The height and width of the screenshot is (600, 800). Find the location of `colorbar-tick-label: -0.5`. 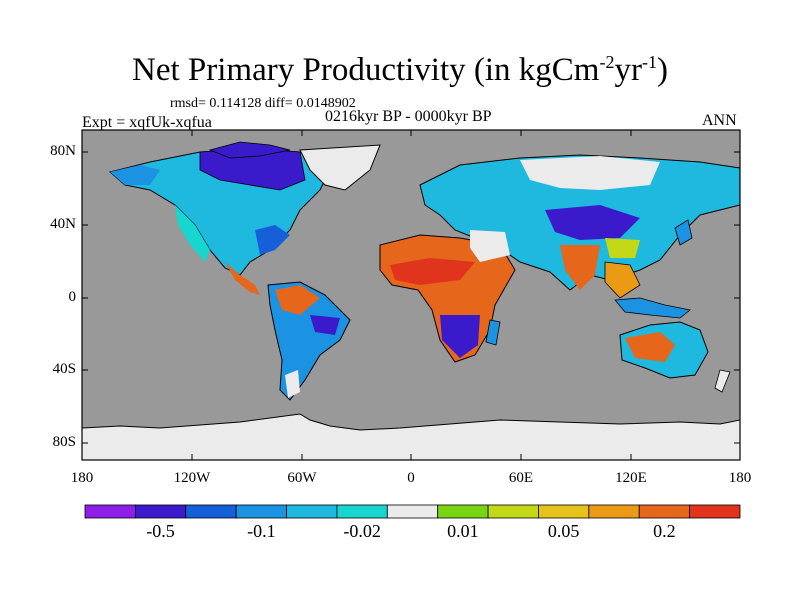

colorbar-tick-label: -0.5 is located at coordinates (160, 531).